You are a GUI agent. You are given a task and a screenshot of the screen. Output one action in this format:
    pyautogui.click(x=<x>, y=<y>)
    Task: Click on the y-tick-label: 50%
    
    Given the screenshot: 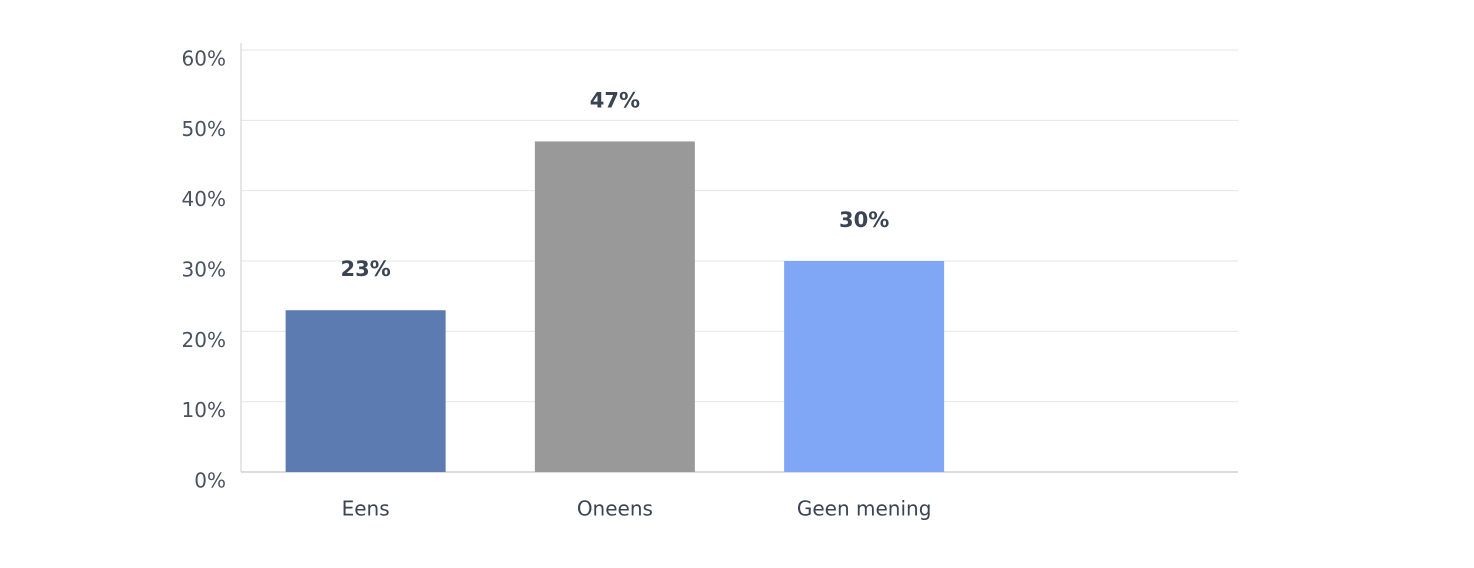 What is the action you would take?
    pyautogui.click(x=204, y=129)
    